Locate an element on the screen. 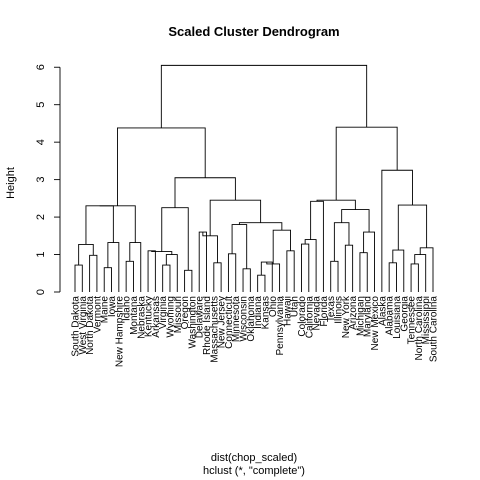 The image size is (480, 480). leaf-label-montana: Montana is located at coordinates (134, 315).